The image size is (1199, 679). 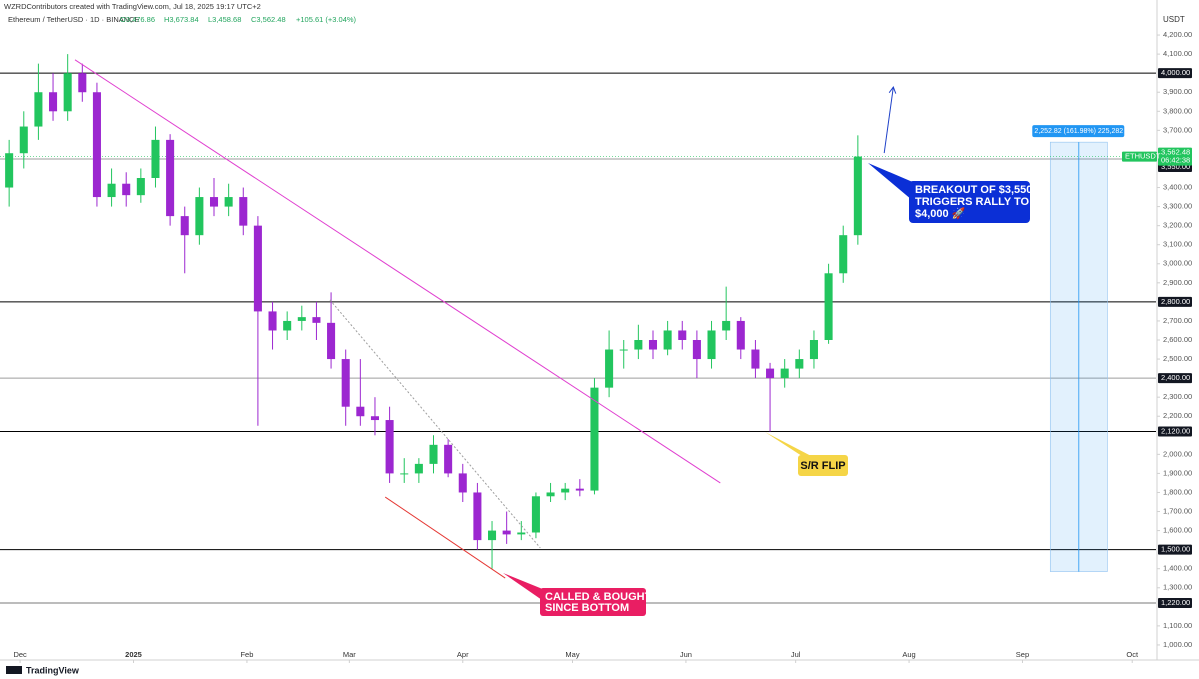 What do you see at coordinates (1177, 110) in the screenshot?
I see `y-tick-label: 3,800.00` at bounding box center [1177, 110].